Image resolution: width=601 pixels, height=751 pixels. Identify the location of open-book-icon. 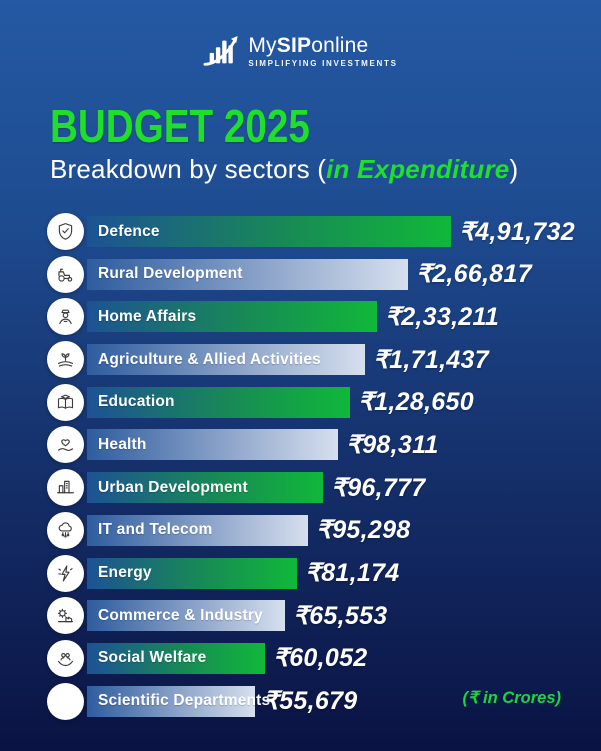
(65, 402).